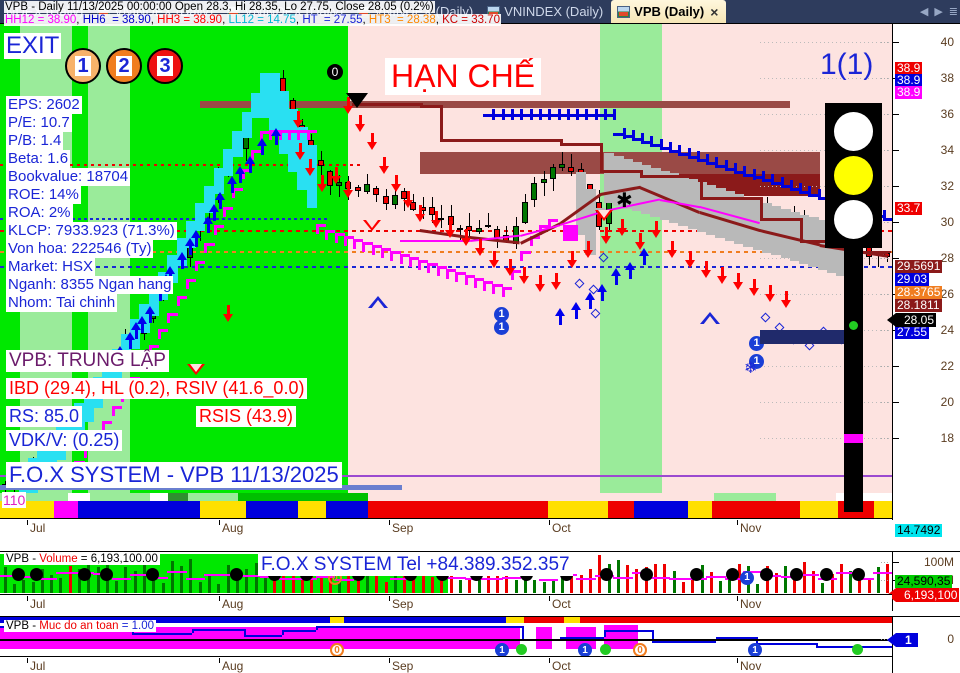 The width and height of the screenshot is (960, 673). Describe the element at coordinates (947, 114) in the screenshot. I see `price-tick-label: 36` at that location.